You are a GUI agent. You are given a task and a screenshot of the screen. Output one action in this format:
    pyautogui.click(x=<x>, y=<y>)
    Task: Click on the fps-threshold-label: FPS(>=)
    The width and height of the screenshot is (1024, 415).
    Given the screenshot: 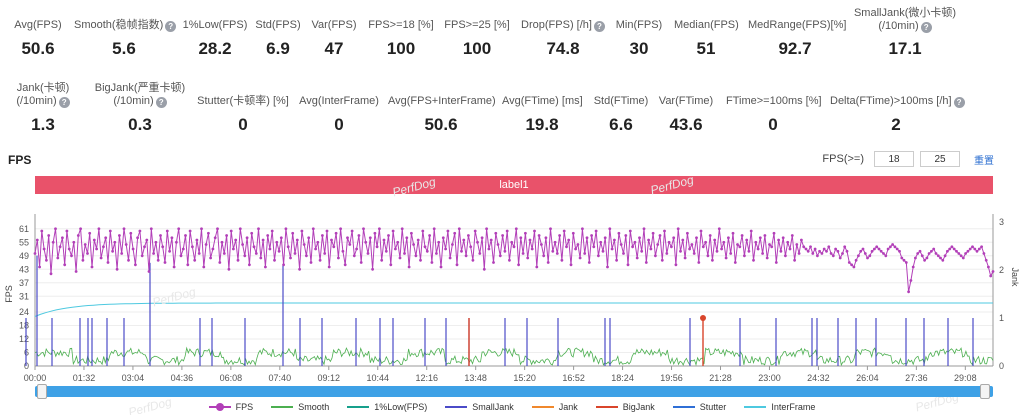 What is the action you would take?
    pyautogui.click(x=843, y=159)
    